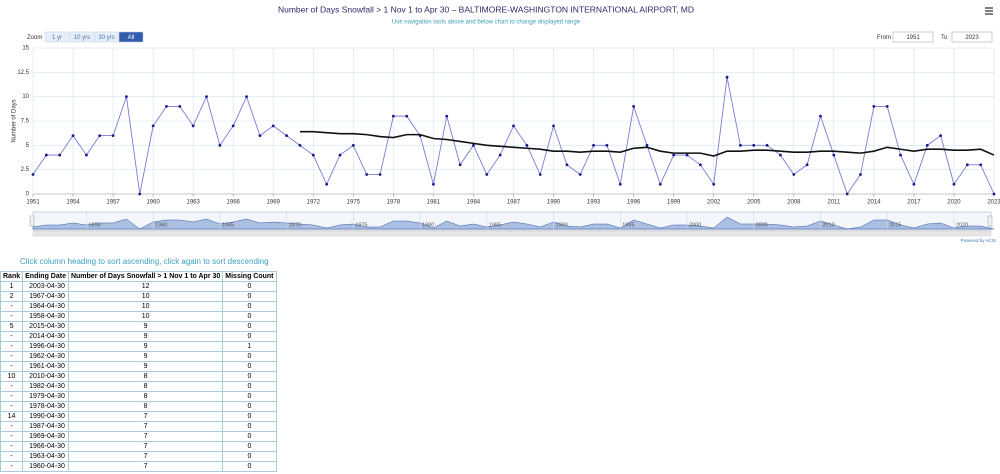  Describe the element at coordinates (45, 416) in the screenshot. I see `table-cell: 1990-04-30` at that location.